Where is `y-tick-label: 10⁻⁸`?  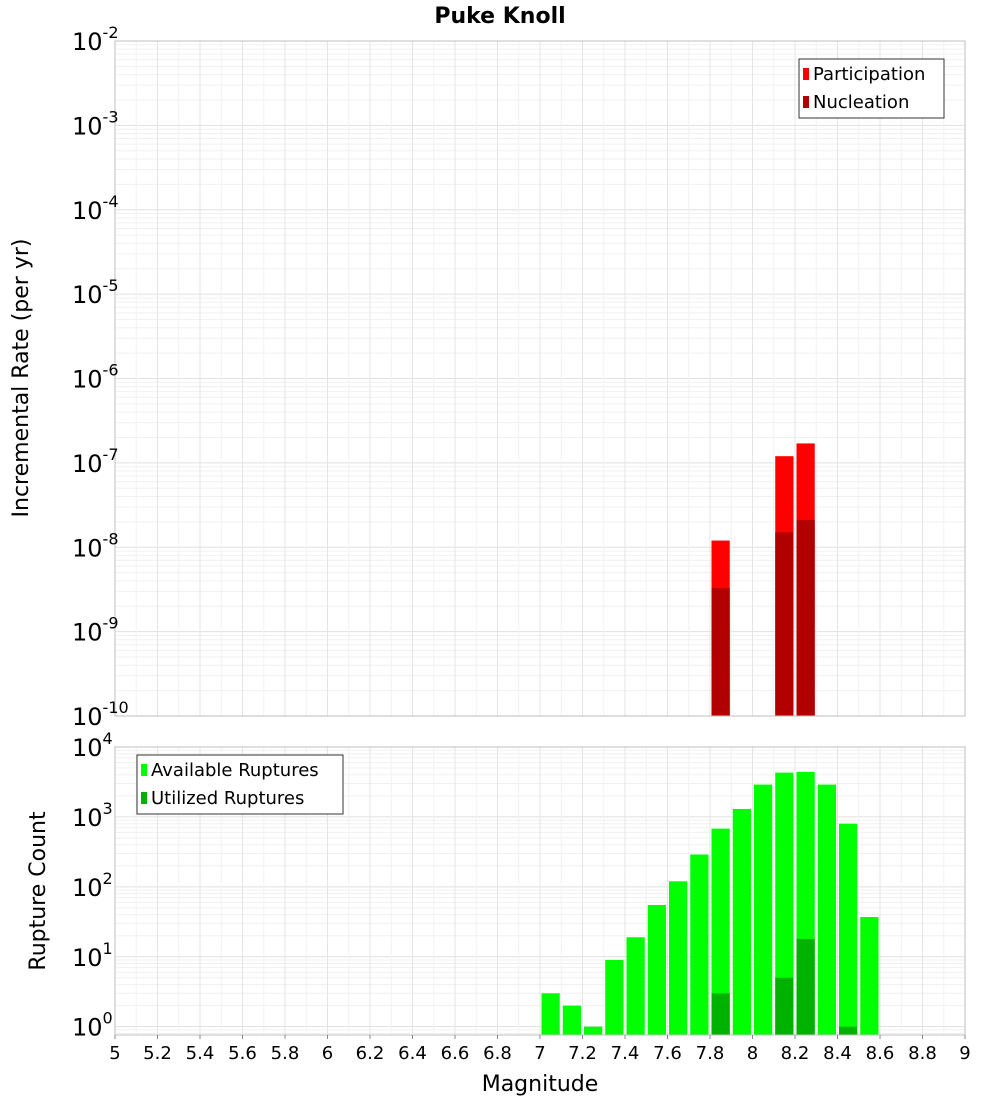 y-tick-label: 10⁻⁸ is located at coordinates (95, 545).